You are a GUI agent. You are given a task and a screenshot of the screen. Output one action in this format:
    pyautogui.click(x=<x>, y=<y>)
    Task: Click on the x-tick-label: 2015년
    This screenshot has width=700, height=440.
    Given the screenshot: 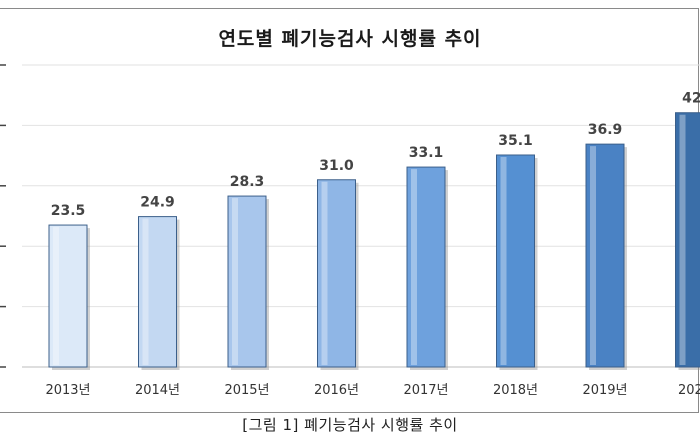 What is the action you would take?
    pyautogui.click(x=246, y=390)
    